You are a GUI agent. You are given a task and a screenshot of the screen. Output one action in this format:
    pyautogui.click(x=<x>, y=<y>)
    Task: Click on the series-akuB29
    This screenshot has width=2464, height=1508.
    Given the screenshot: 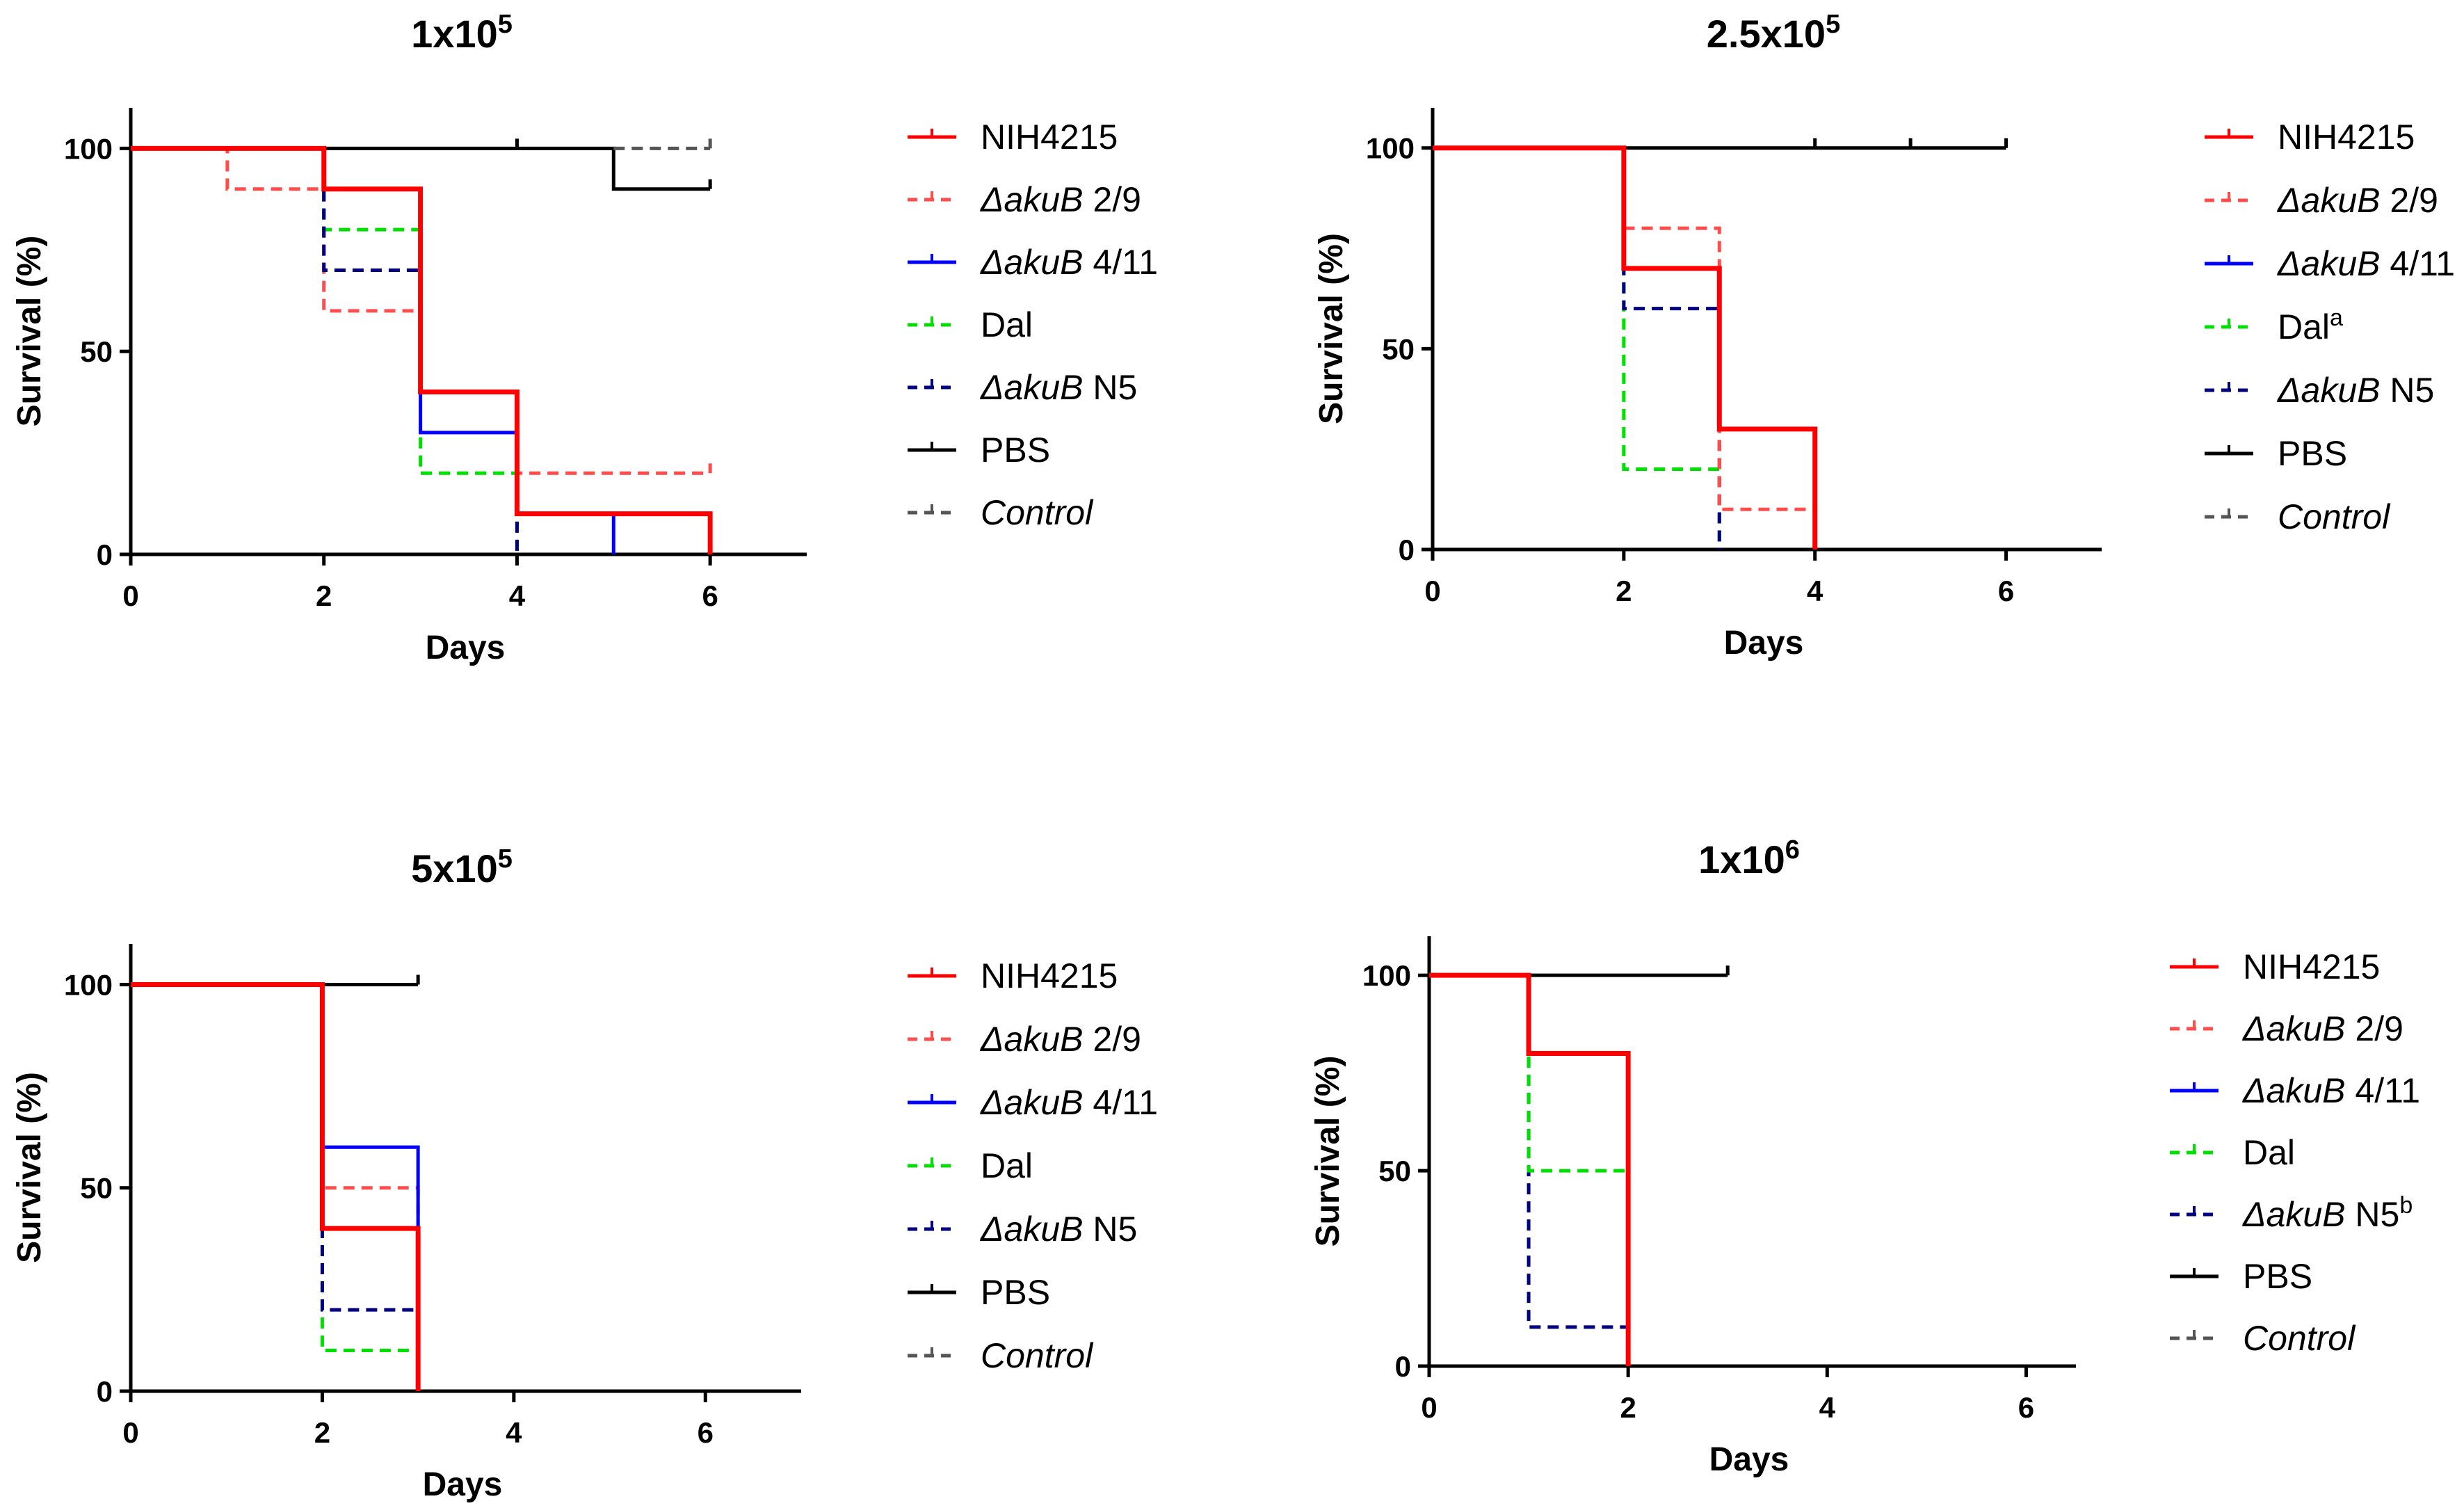 What is the action you would take?
    pyautogui.click(x=275, y=1186)
    